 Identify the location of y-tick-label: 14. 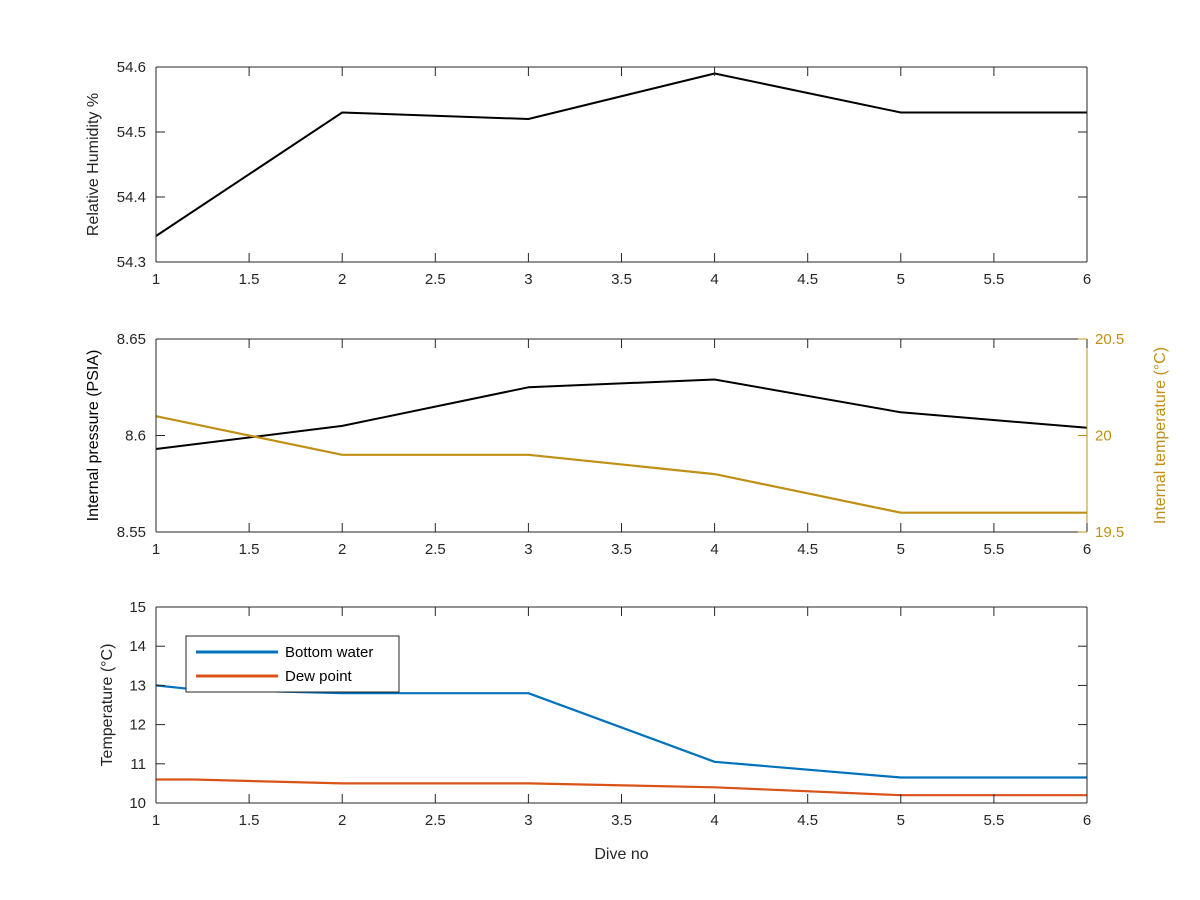
(137, 646).